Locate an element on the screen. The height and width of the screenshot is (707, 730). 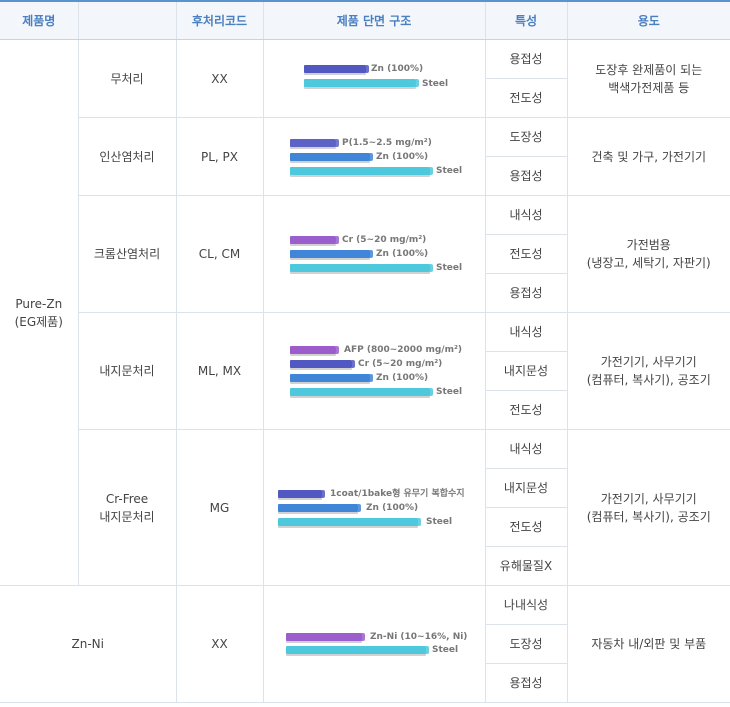
property-cell: 나내식성 is located at coordinates (526, 605).